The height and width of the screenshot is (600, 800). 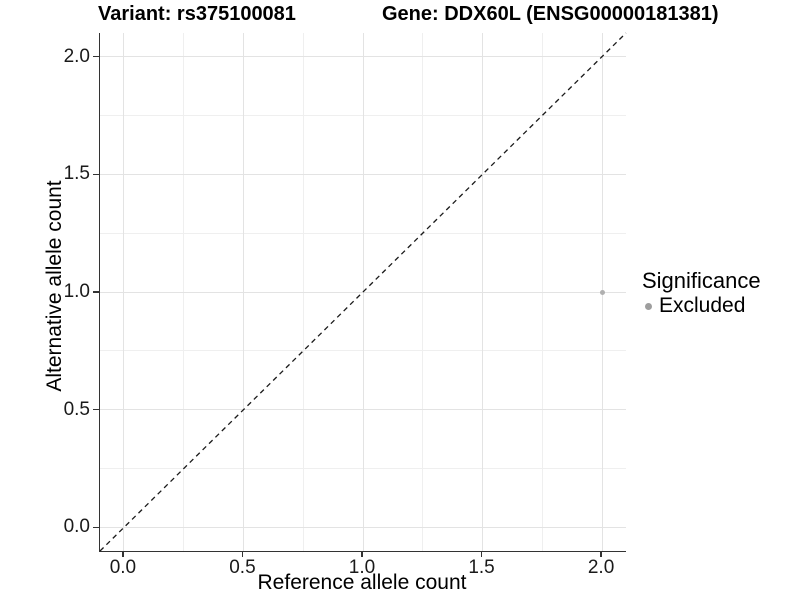 What do you see at coordinates (76, 56) in the screenshot?
I see `y-tick-label: 2.0` at bounding box center [76, 56].